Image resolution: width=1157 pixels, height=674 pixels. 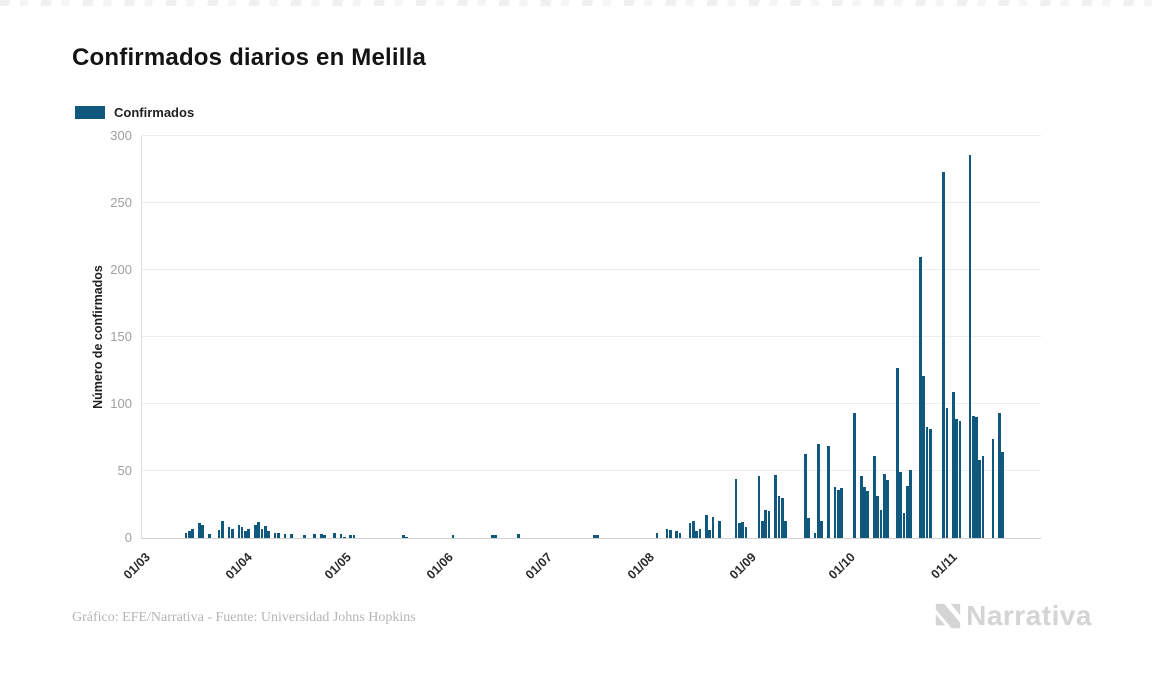 I want to click on x-tick-01-09: 01/09, so click(x=742, y=566).